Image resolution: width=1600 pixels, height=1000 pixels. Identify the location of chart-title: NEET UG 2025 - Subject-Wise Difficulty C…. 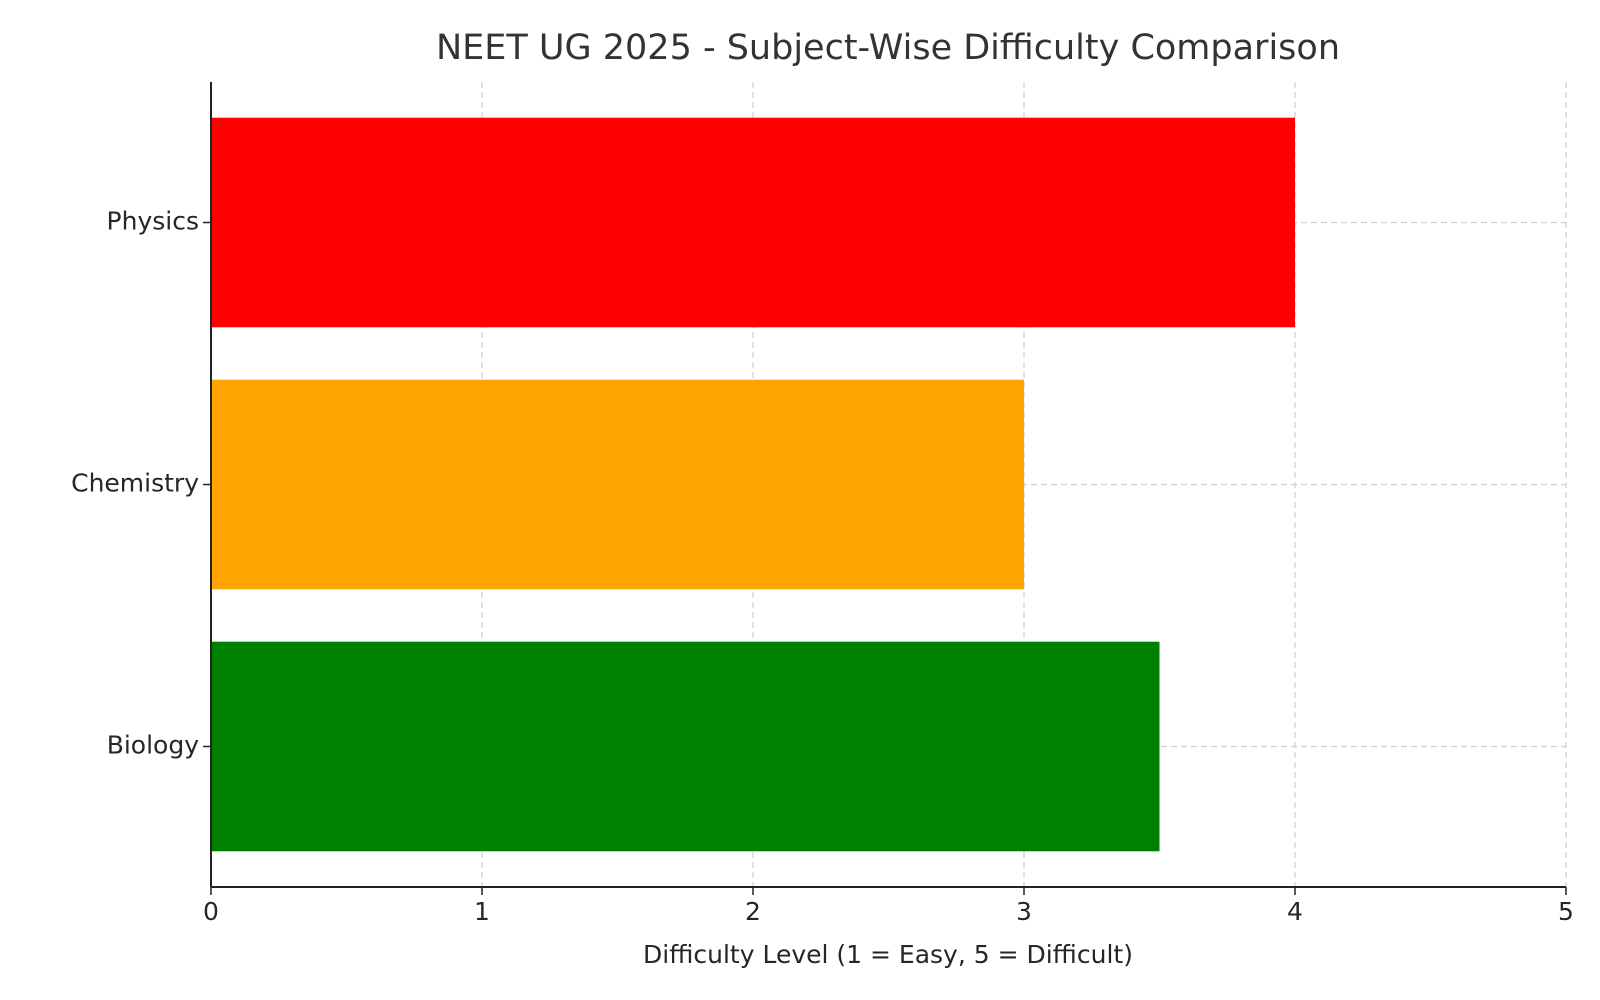
(888, 48).